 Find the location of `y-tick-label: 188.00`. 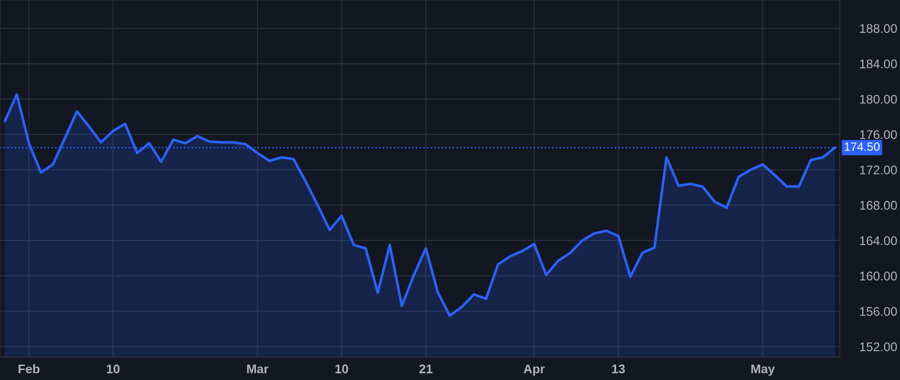

y-tick-label: 188.00 is located at coordinates (878, 28).